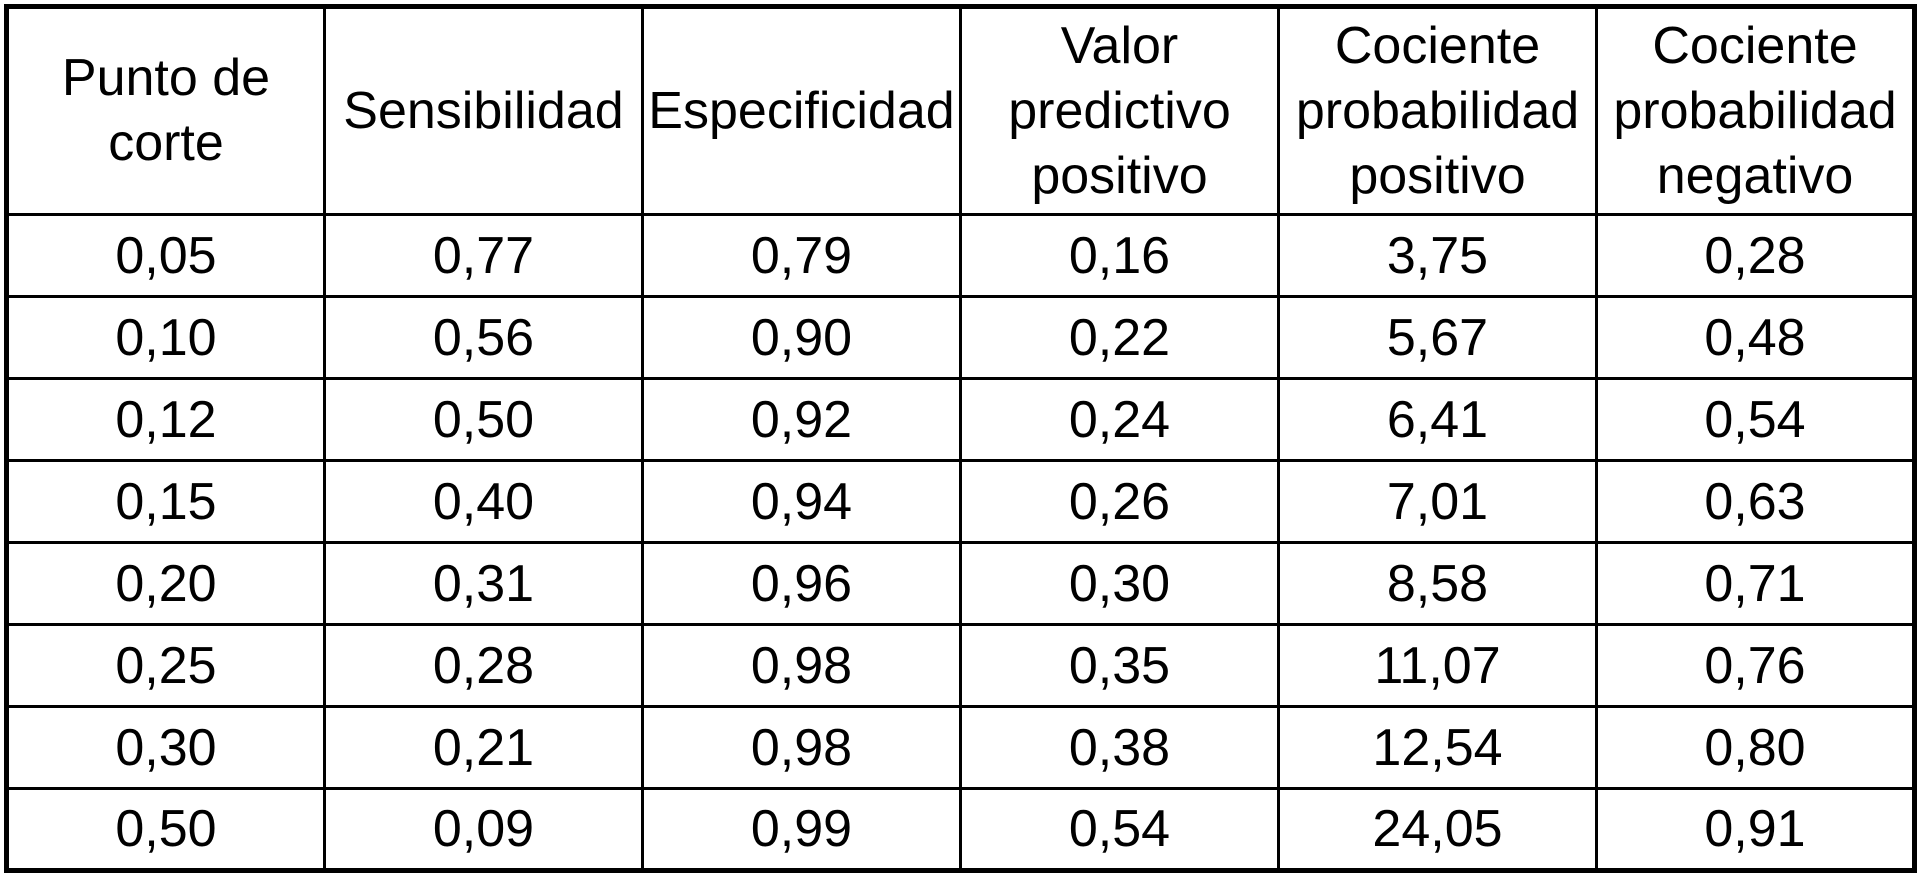  I want to click on data-cell: 0,05, so click(165, 255).